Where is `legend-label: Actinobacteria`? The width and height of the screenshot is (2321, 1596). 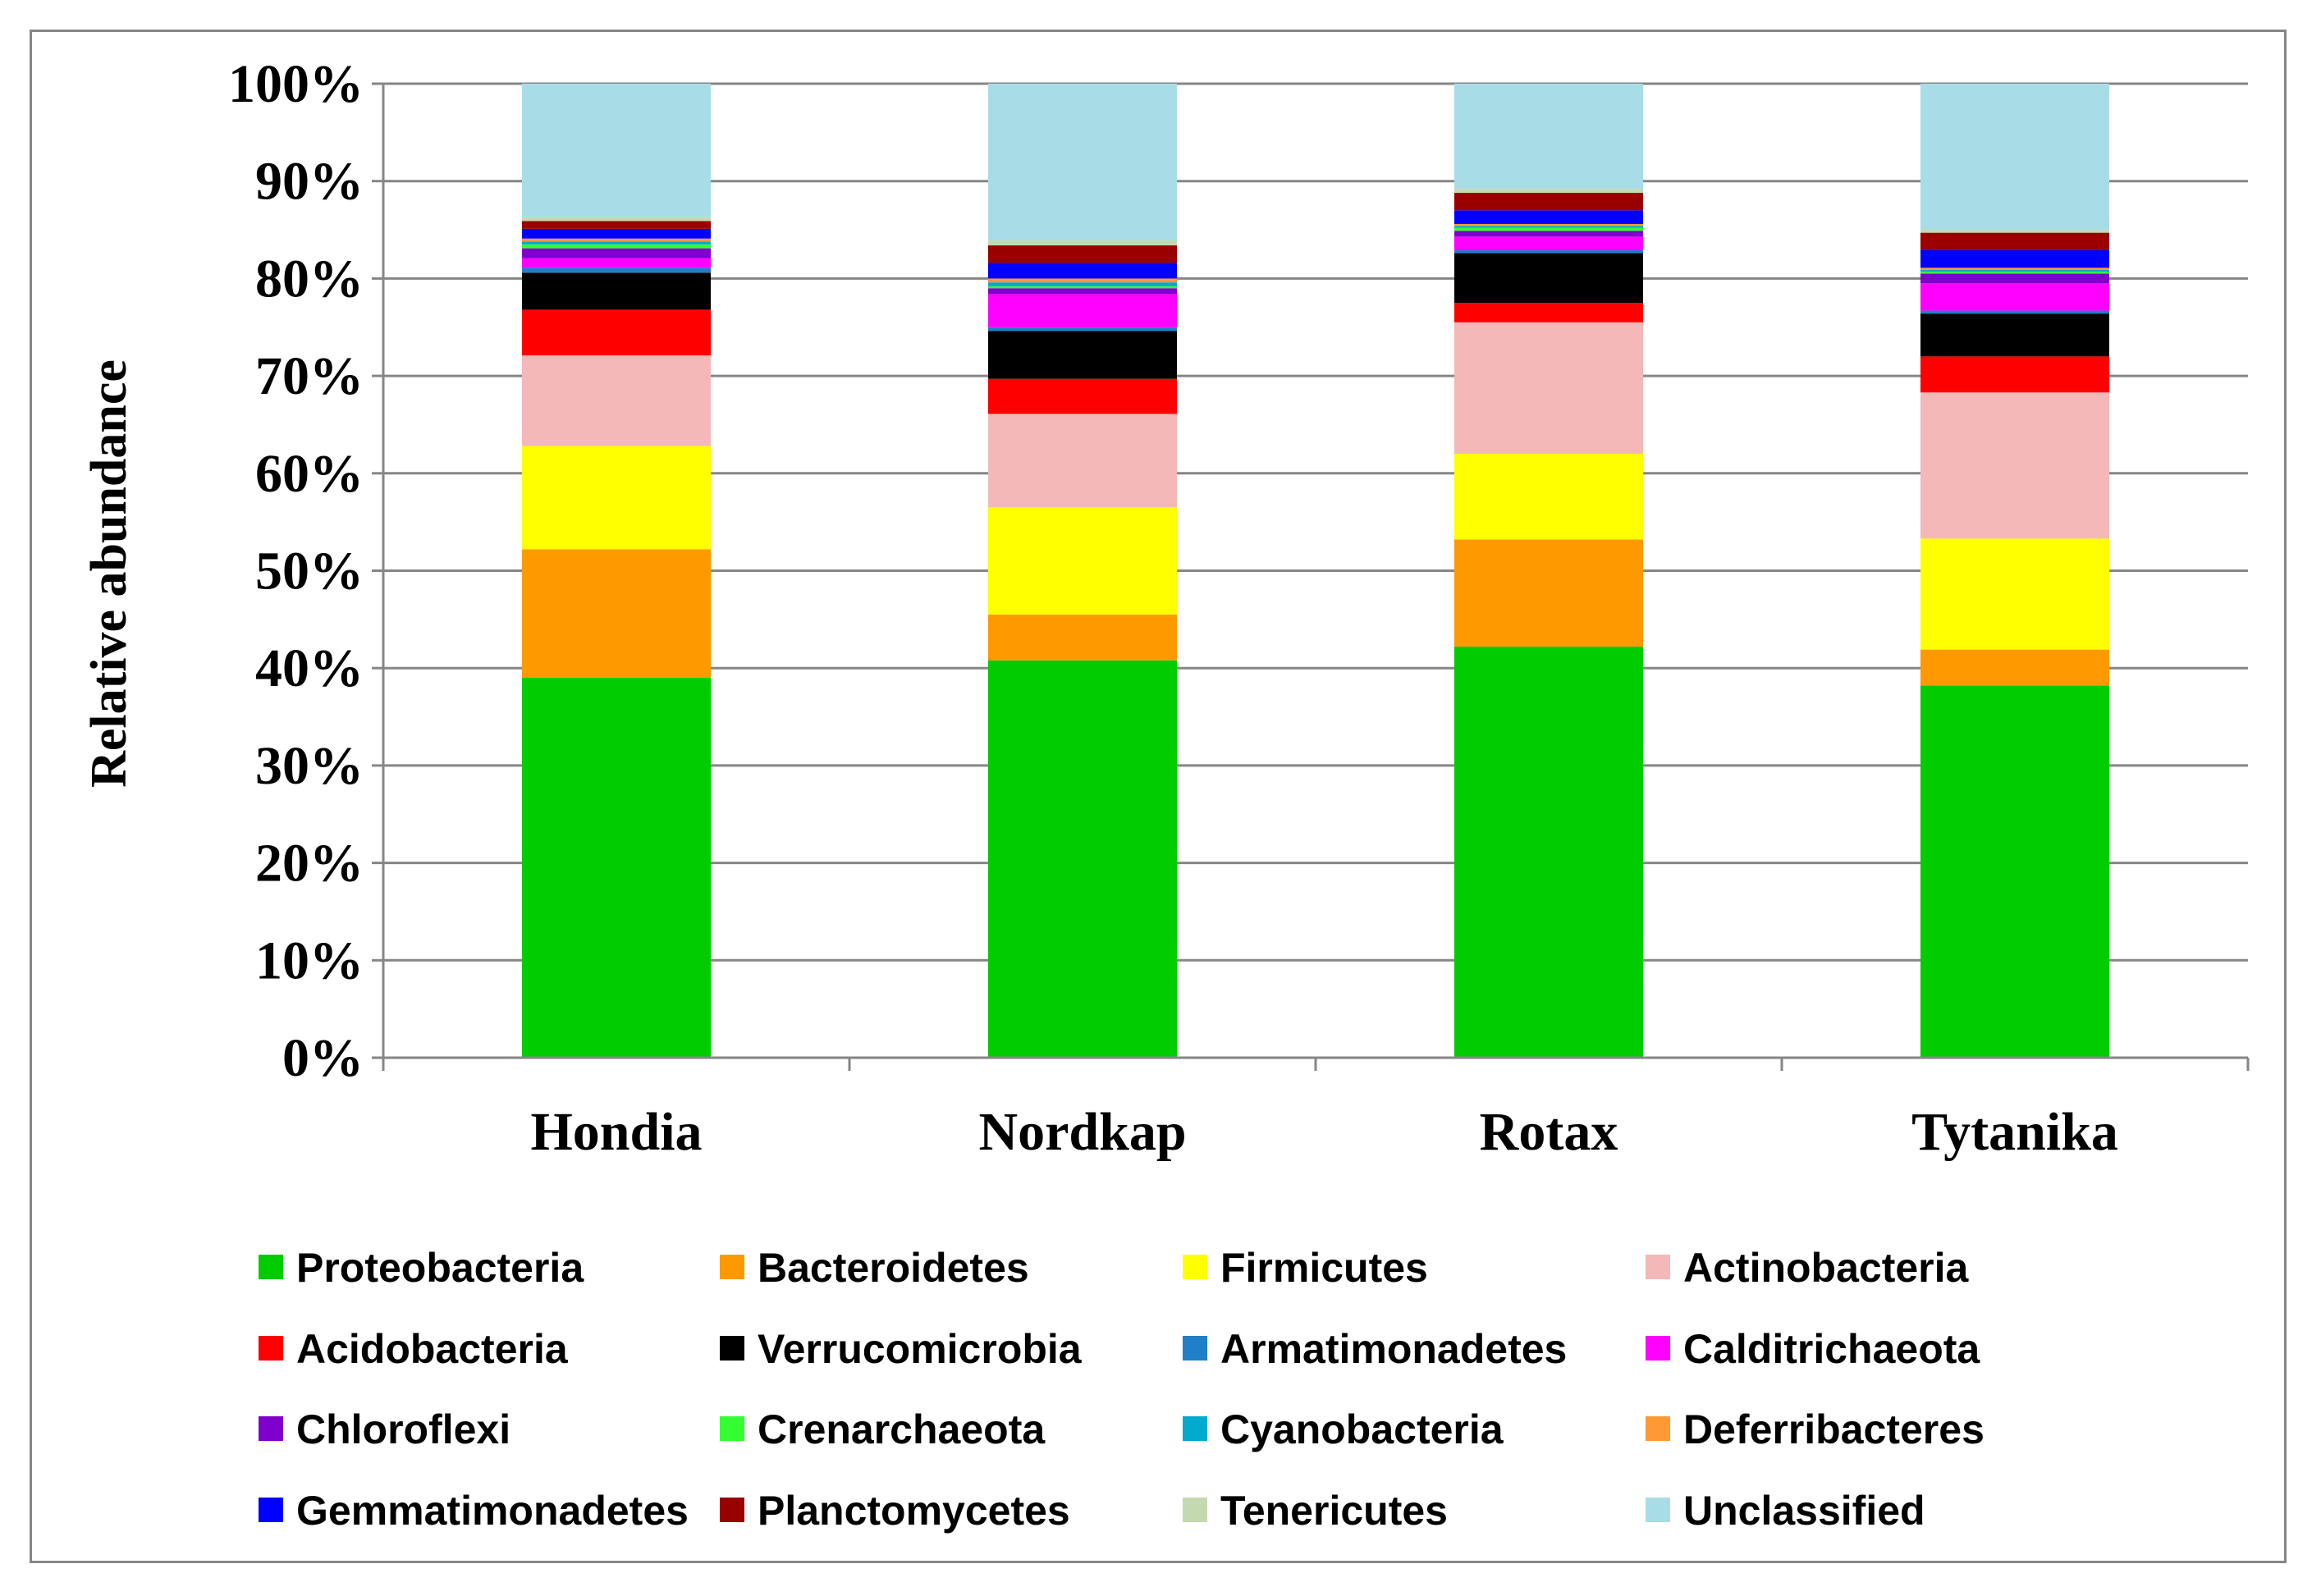
legend-label: Actinobacteria is located at coordinates (1826, 1268).